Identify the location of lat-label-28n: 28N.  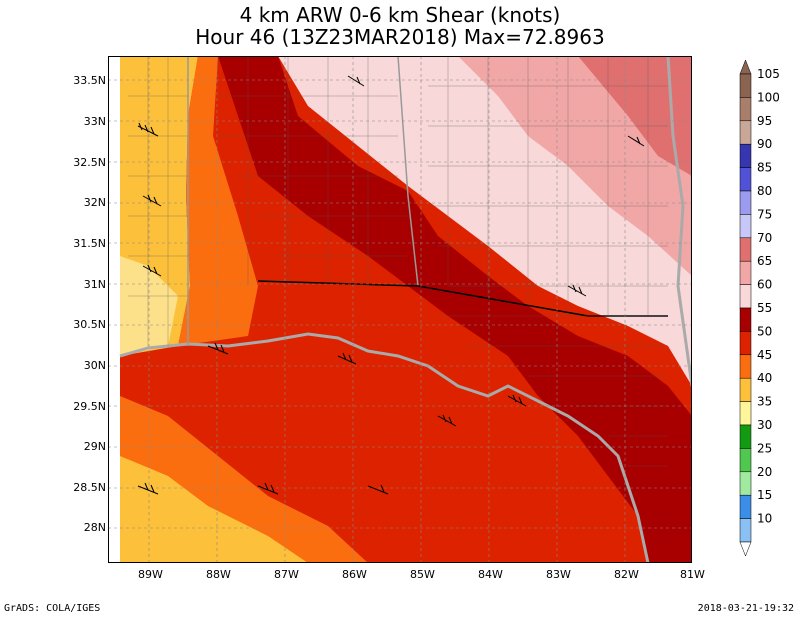
(94, 527).